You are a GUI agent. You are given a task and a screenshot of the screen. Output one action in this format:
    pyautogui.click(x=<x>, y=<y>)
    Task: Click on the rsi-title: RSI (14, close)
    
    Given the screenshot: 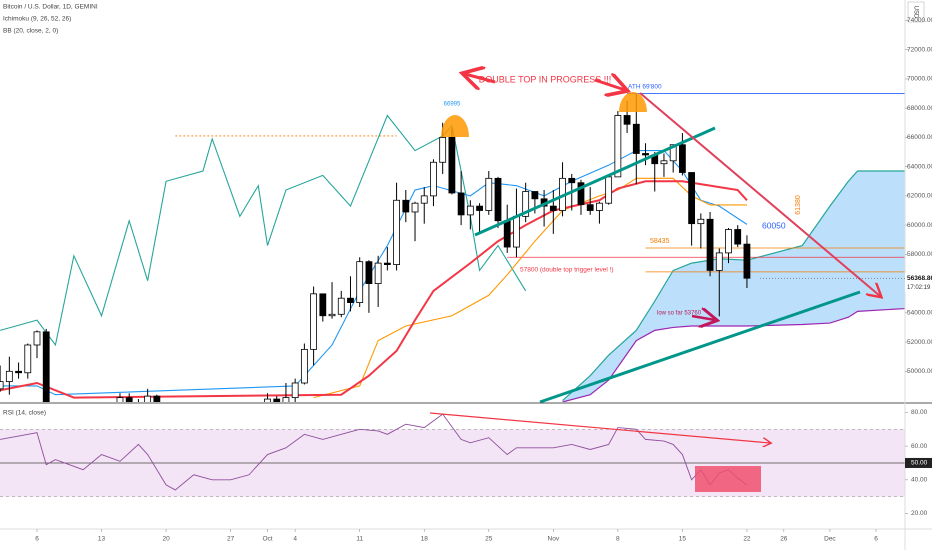 What is the action you would take?
    pyautogui.click(x=24, y=413)
    